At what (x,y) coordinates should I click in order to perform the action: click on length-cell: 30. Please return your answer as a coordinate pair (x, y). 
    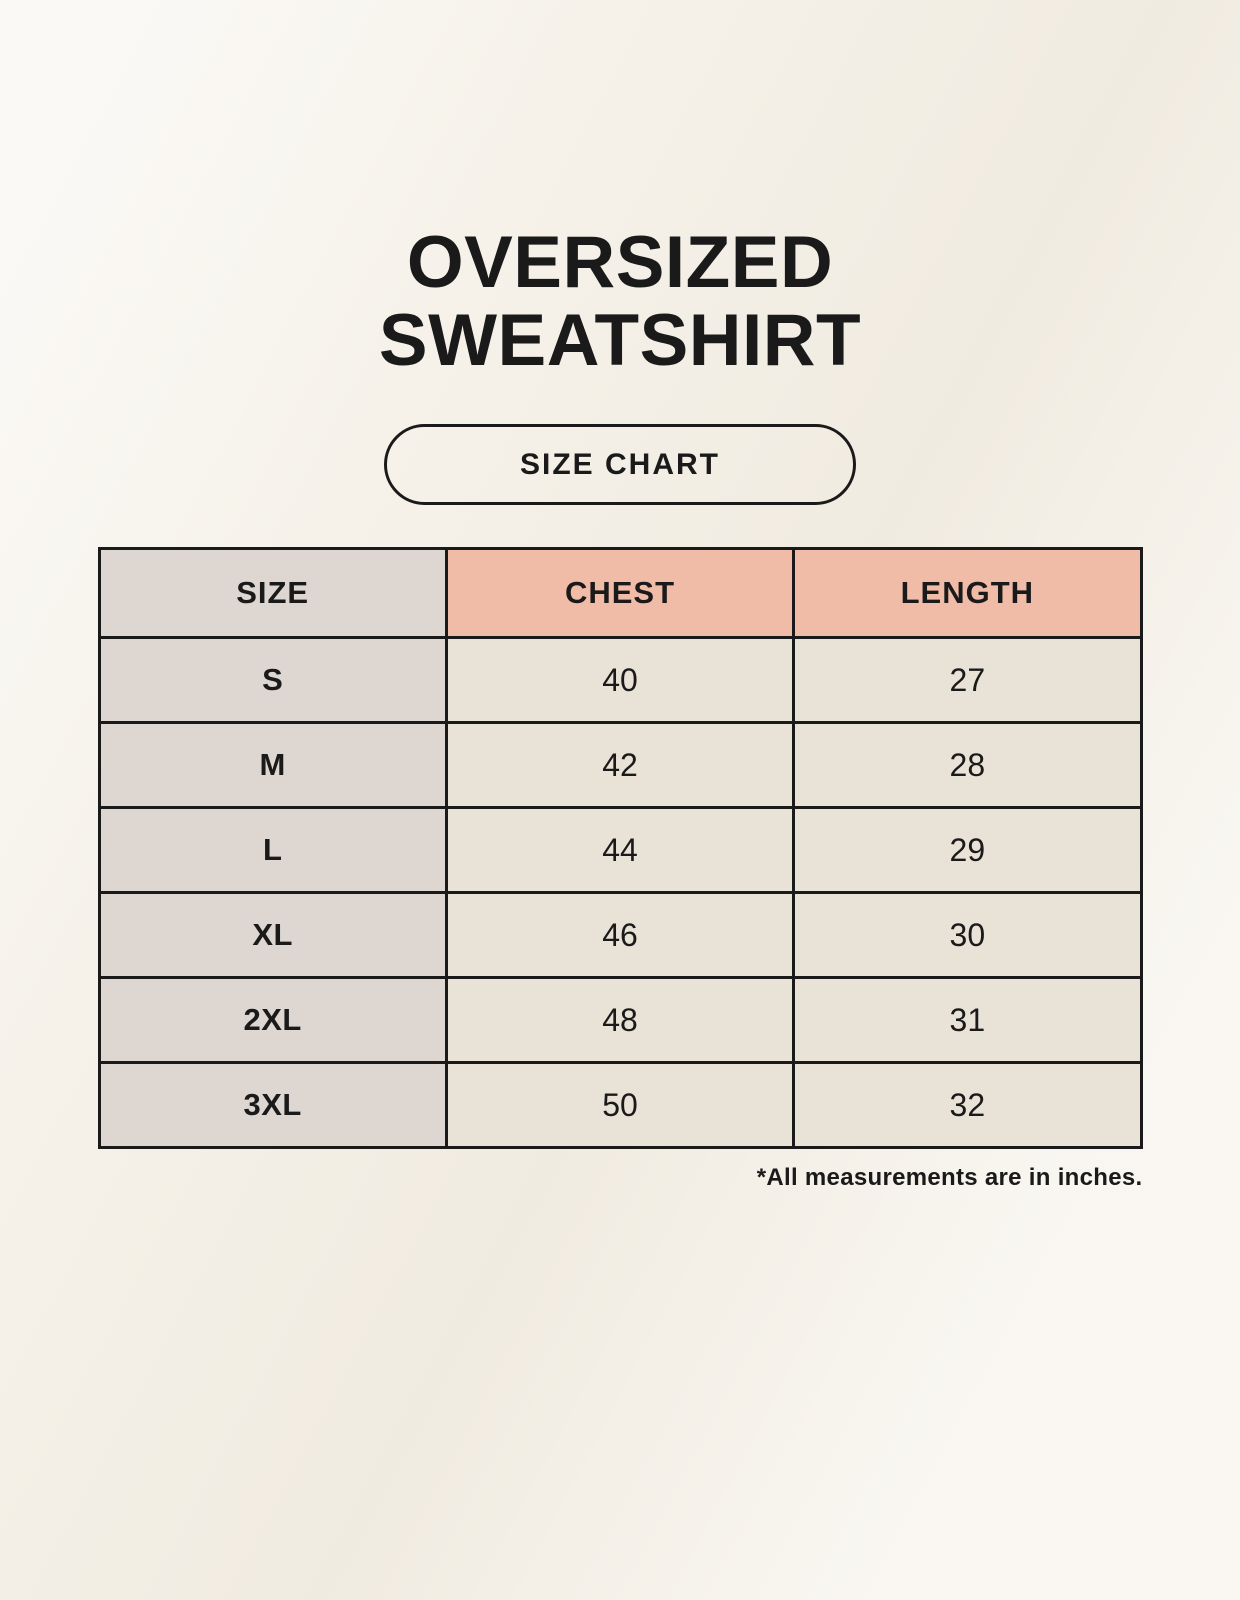
    Looking at the image, I should click on (967, 935).